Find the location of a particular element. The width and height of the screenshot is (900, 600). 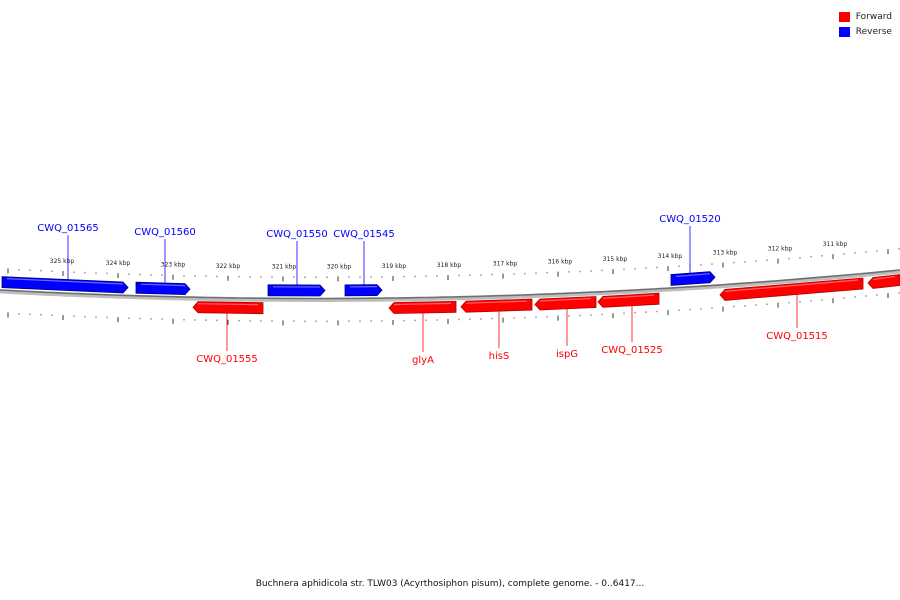

gene-label: CWQ_01520 is located at coordinates (690, 219).